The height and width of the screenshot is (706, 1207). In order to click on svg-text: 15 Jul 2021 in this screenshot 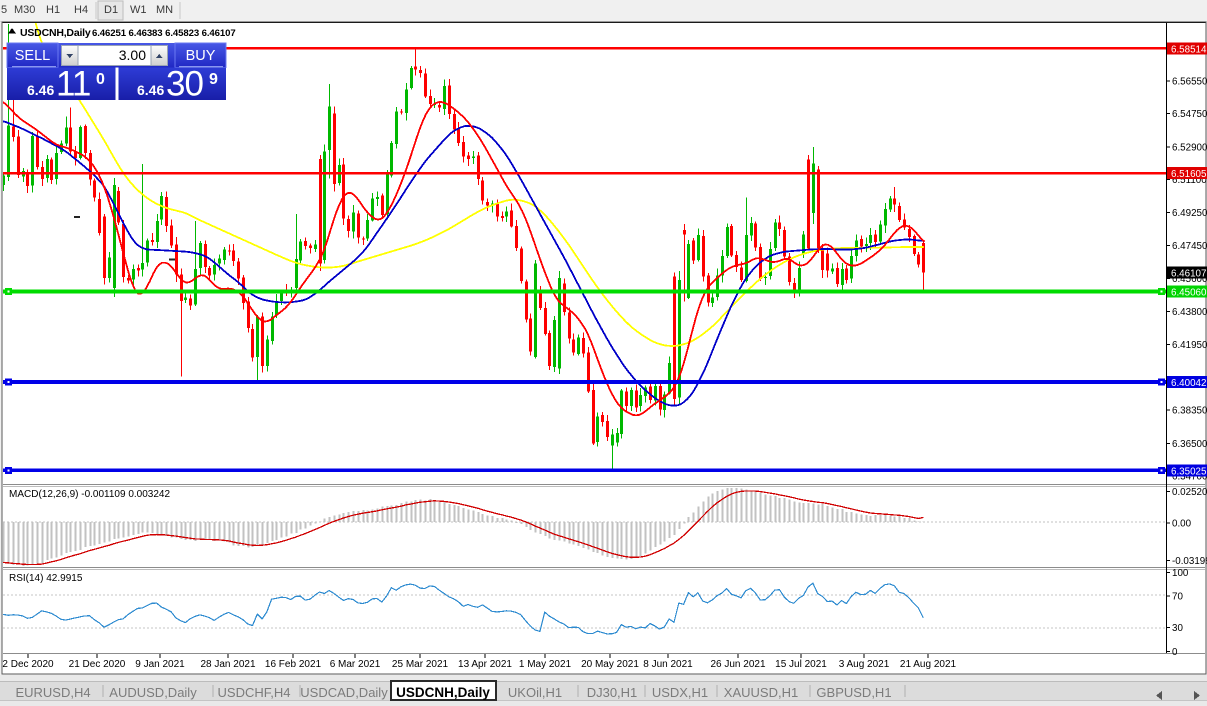, I will do `click(801, 664)`.